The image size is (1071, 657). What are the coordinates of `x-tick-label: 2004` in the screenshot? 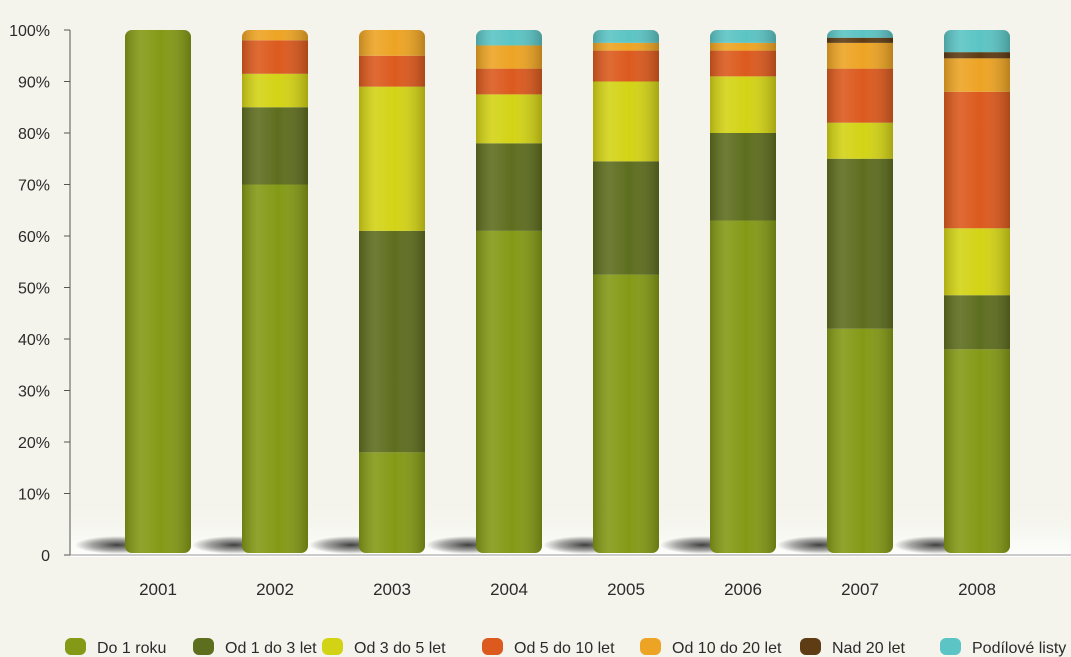 It's located at (509, 589).